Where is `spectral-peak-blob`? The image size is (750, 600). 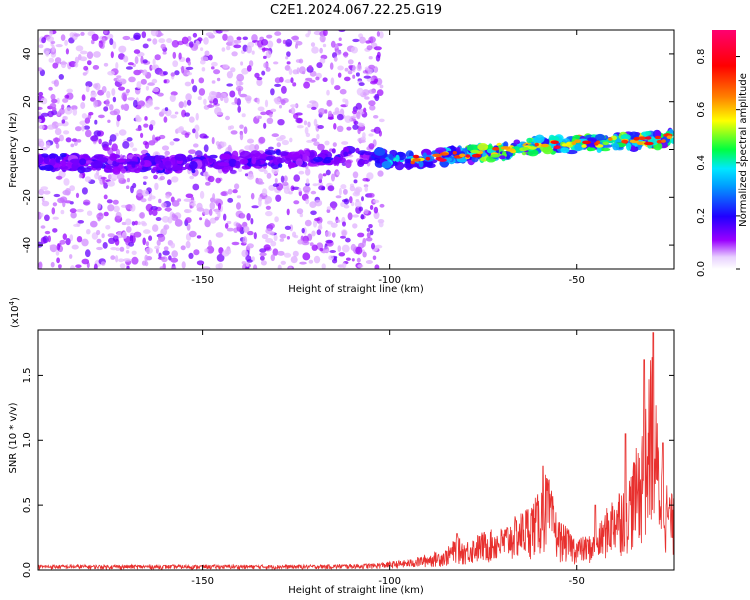
spectral-peak-blob is located at coordinates (624, 141).